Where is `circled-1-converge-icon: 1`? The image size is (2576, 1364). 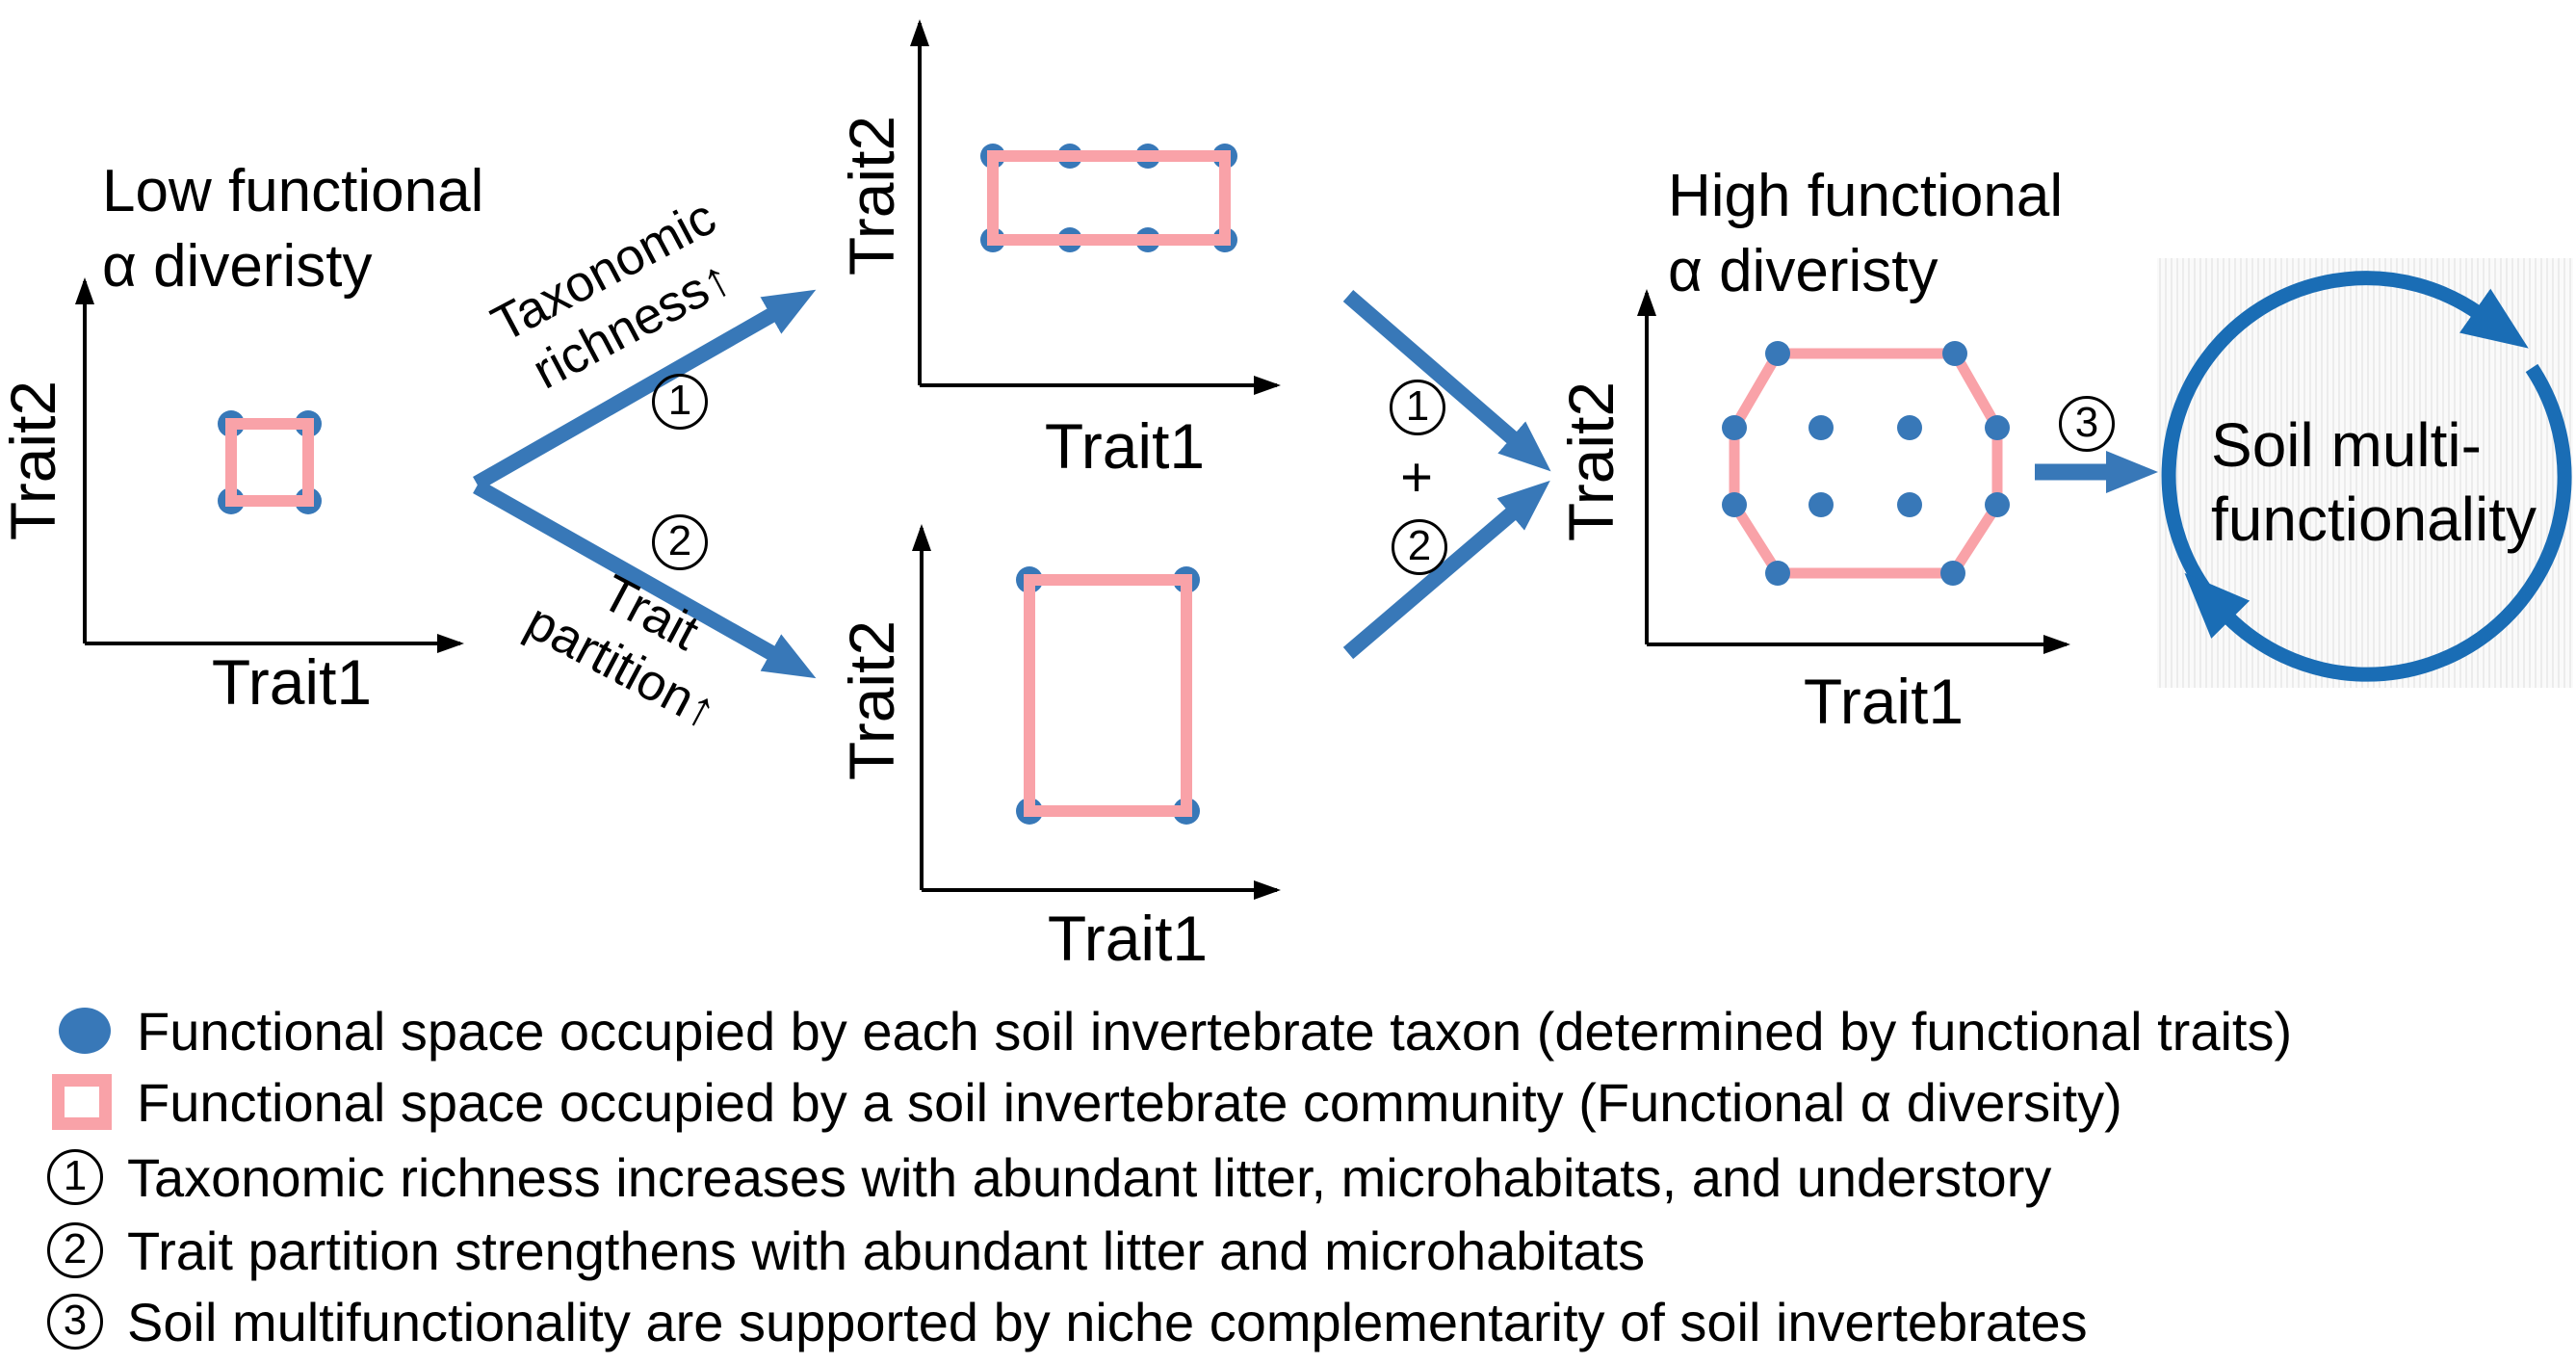 circled-1-converge-icon: 1 is located at coordinates (1417, 407).